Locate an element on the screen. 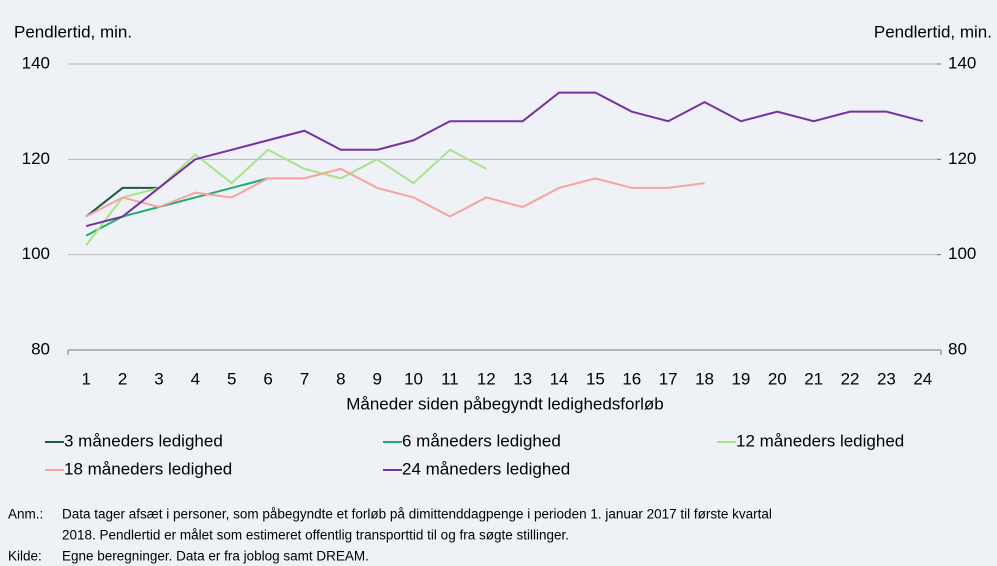 The image size is (997, 566). y2-tick-label: 100 is located at coordinates (962, 253).